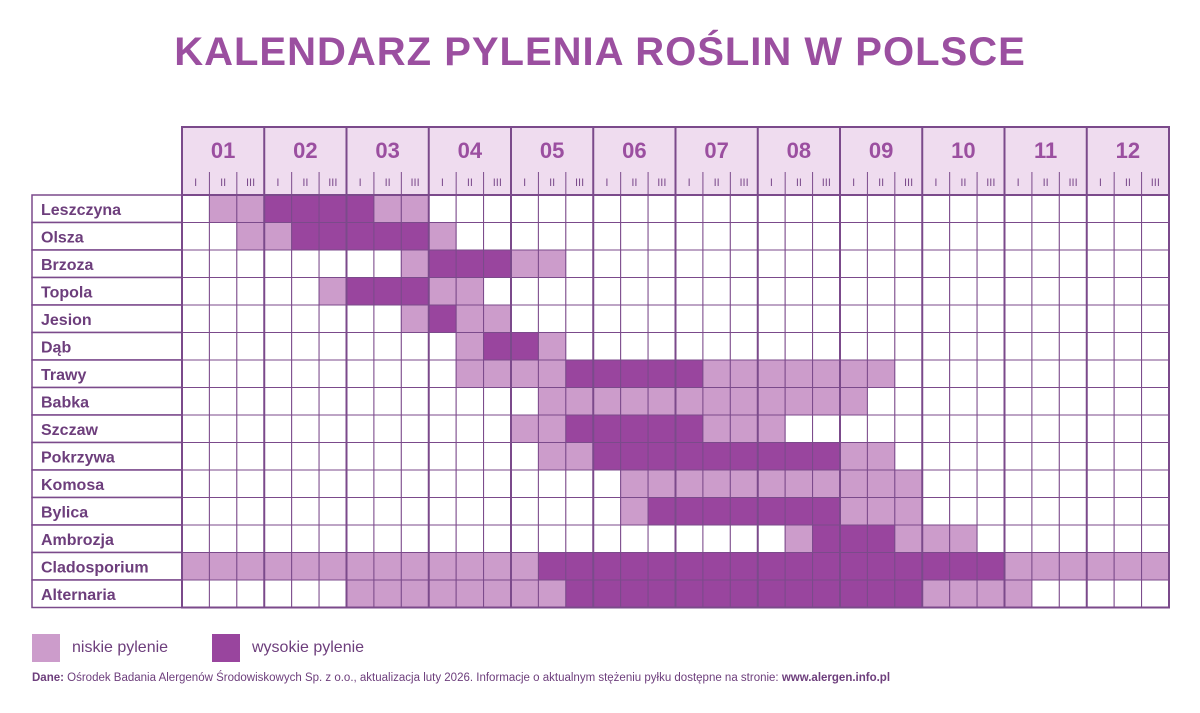 The width and height of the screenshot is (1200, 713). I want to click on decade-label: I, so click(442, 183).